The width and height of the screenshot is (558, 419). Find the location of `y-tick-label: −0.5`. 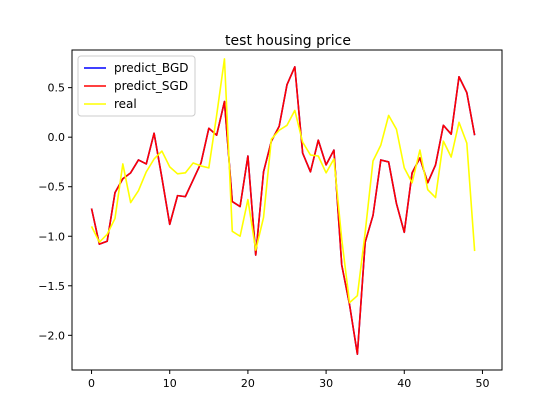

y-tick-label: −0.5 is located at coordinates (51, 187).